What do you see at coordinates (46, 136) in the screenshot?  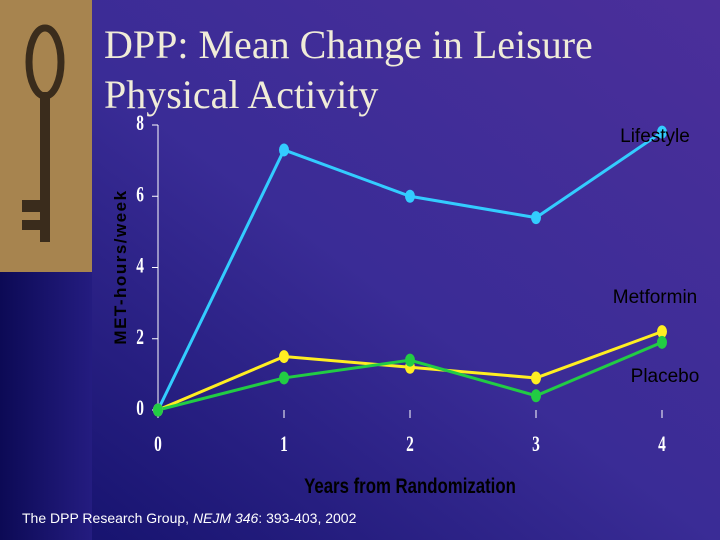 I see `key-photo` at bounding box center [46, 136].